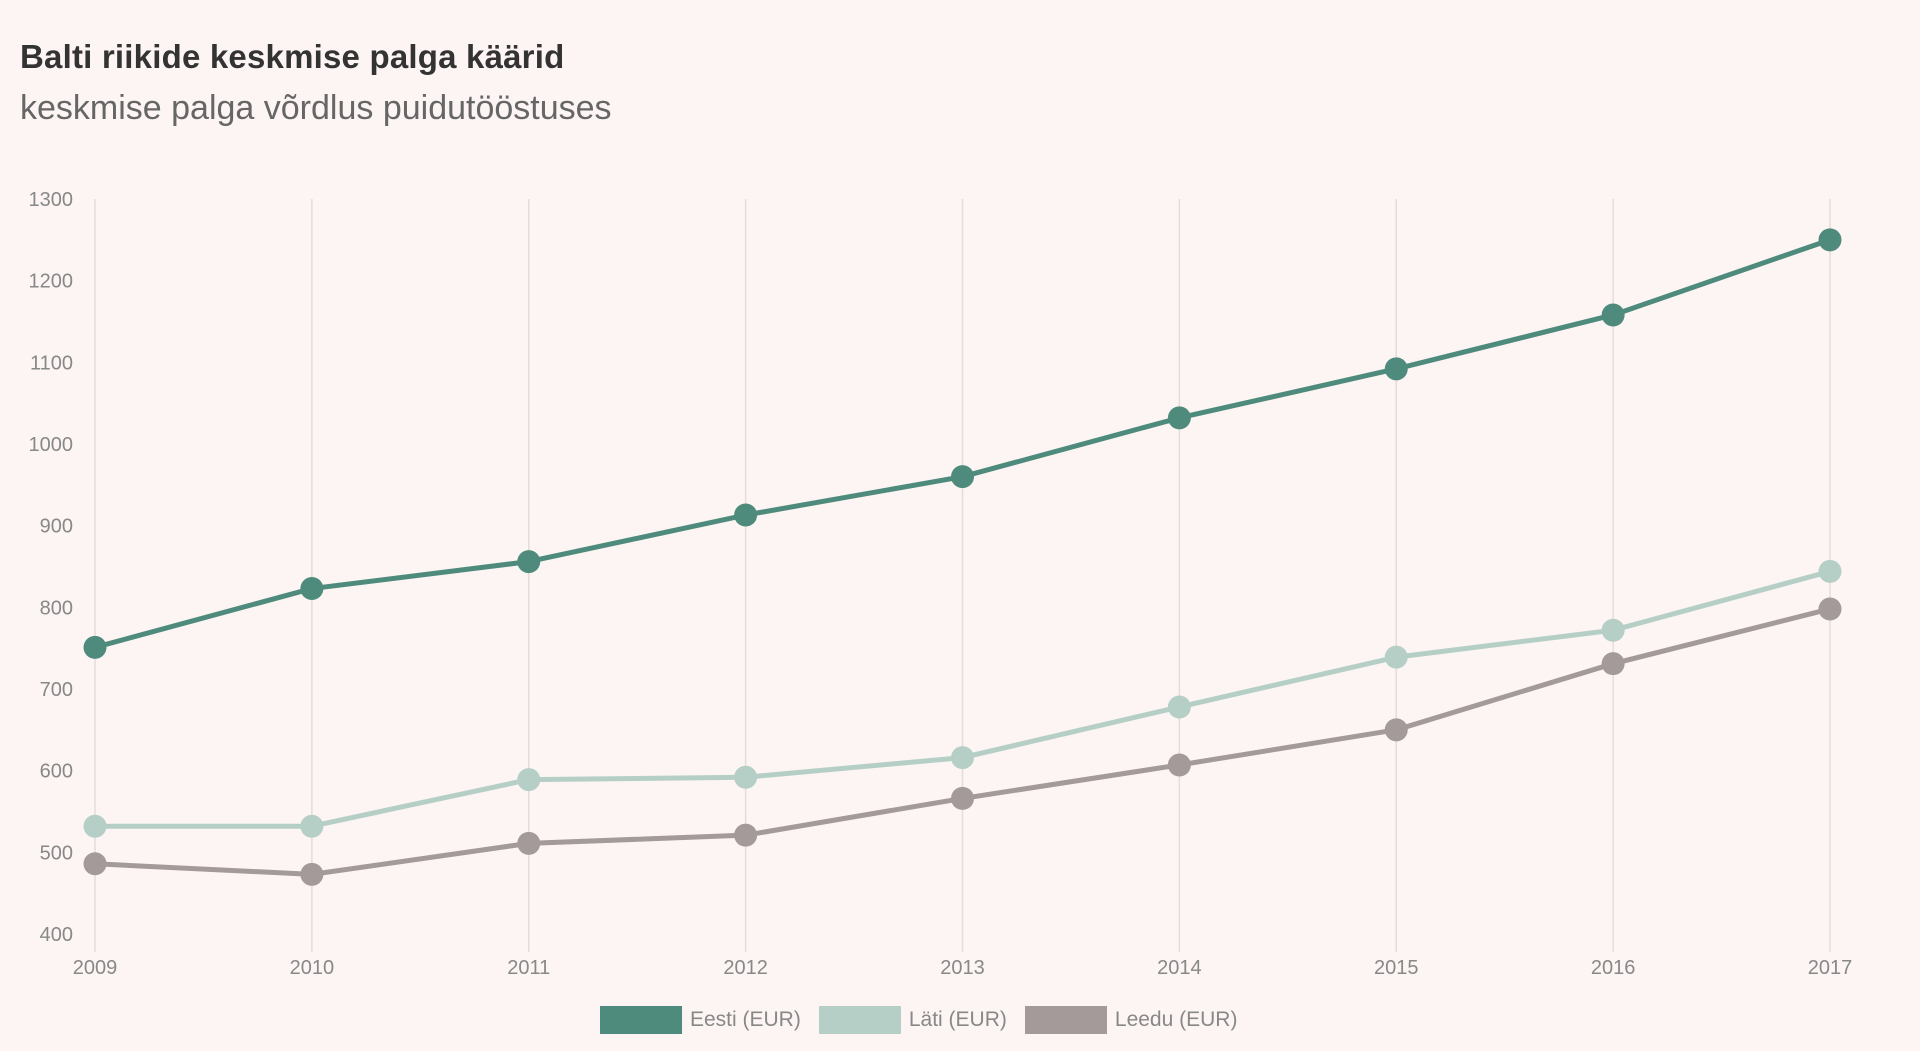 The height and width of the screenshot is (1051, 1920). What do you see at coordinates (56, 935) in the screenshot?
I see `y-tick-label: 400` at bounding box center [56, 935].